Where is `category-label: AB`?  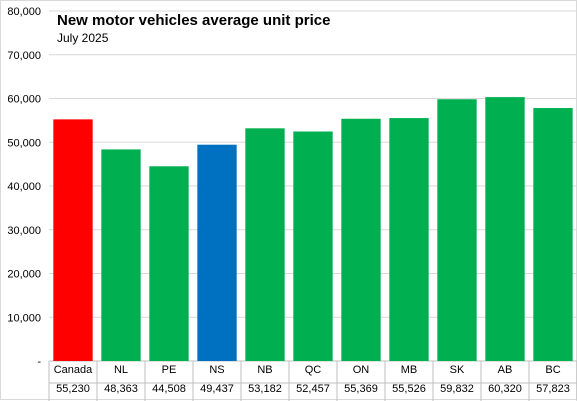
category-label: AB is located at coordinates (505, 370).